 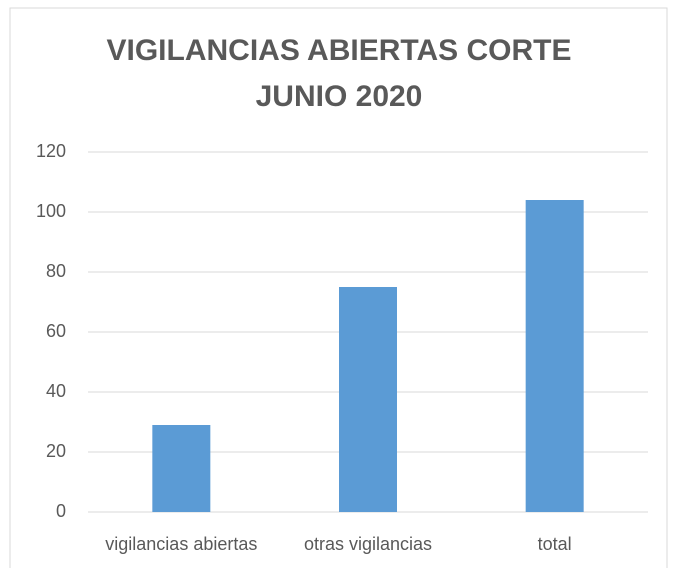 What do you see at coordinates (56, 451) in the screenshot?
I see `y-tick-label: 20` at bounding box center [56, 451].